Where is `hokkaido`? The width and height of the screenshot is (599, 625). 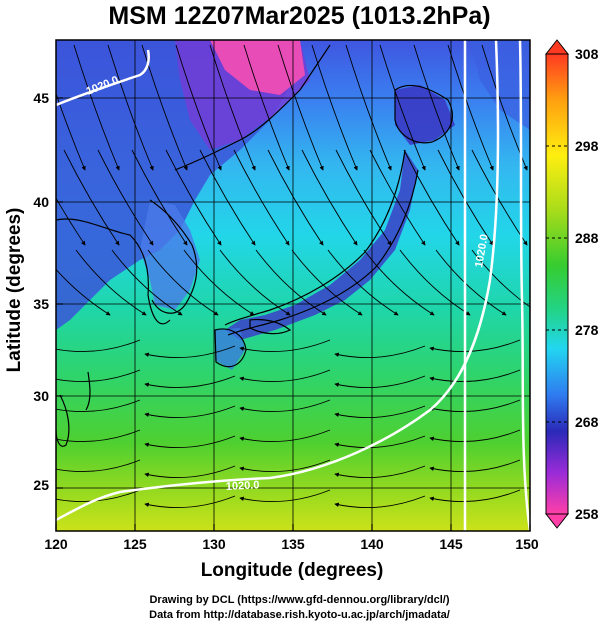 hokkaido is located at coordinates (425, 115).